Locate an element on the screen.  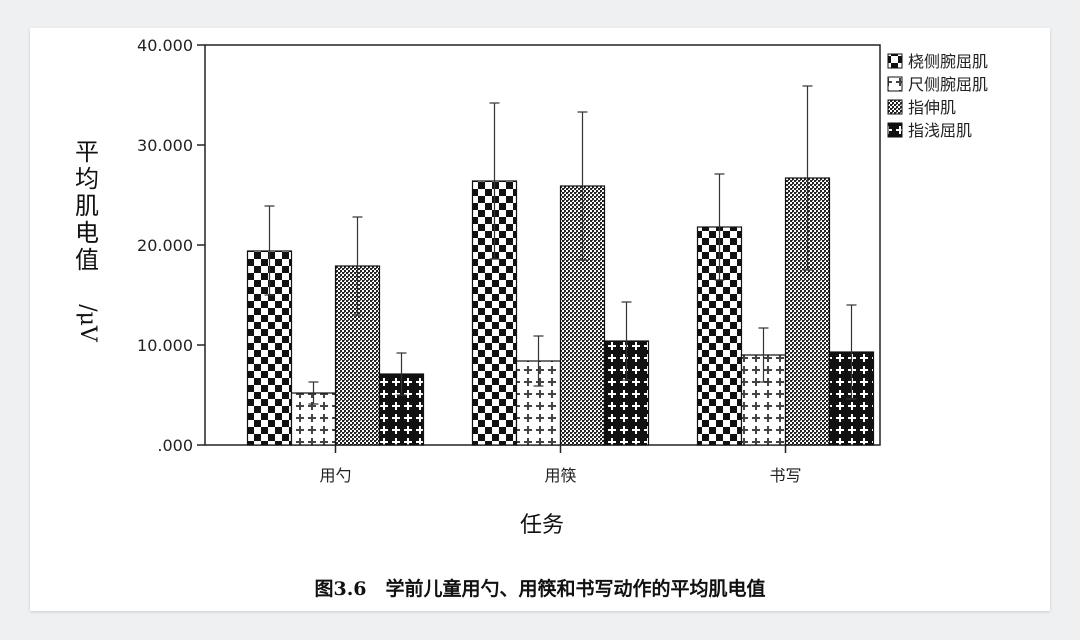
y-axis-title-char: 平 is located at coordinates (87, 152).